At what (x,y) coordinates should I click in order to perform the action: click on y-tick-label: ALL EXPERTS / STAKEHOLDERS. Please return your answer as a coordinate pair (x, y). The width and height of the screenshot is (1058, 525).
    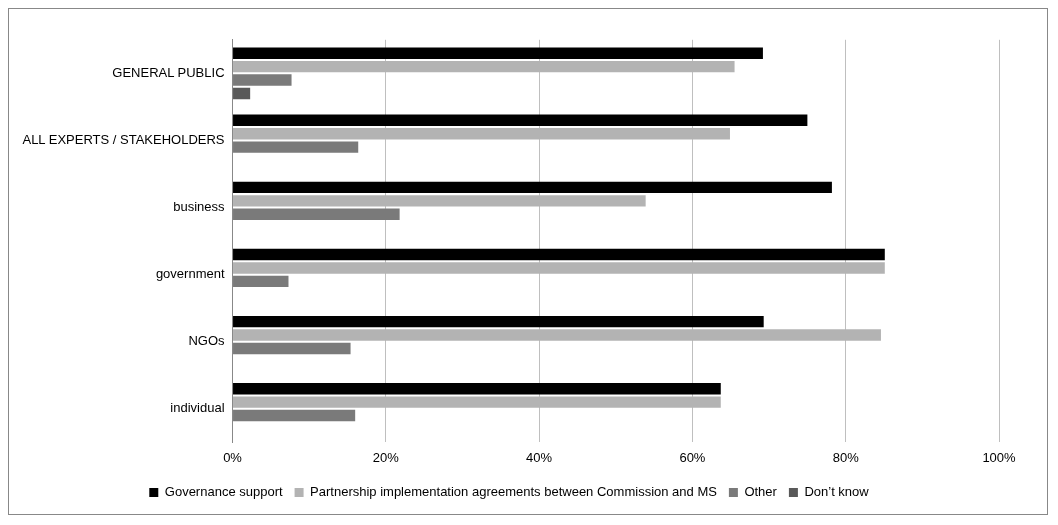
    Looking at the image, I should click on (123, 140).